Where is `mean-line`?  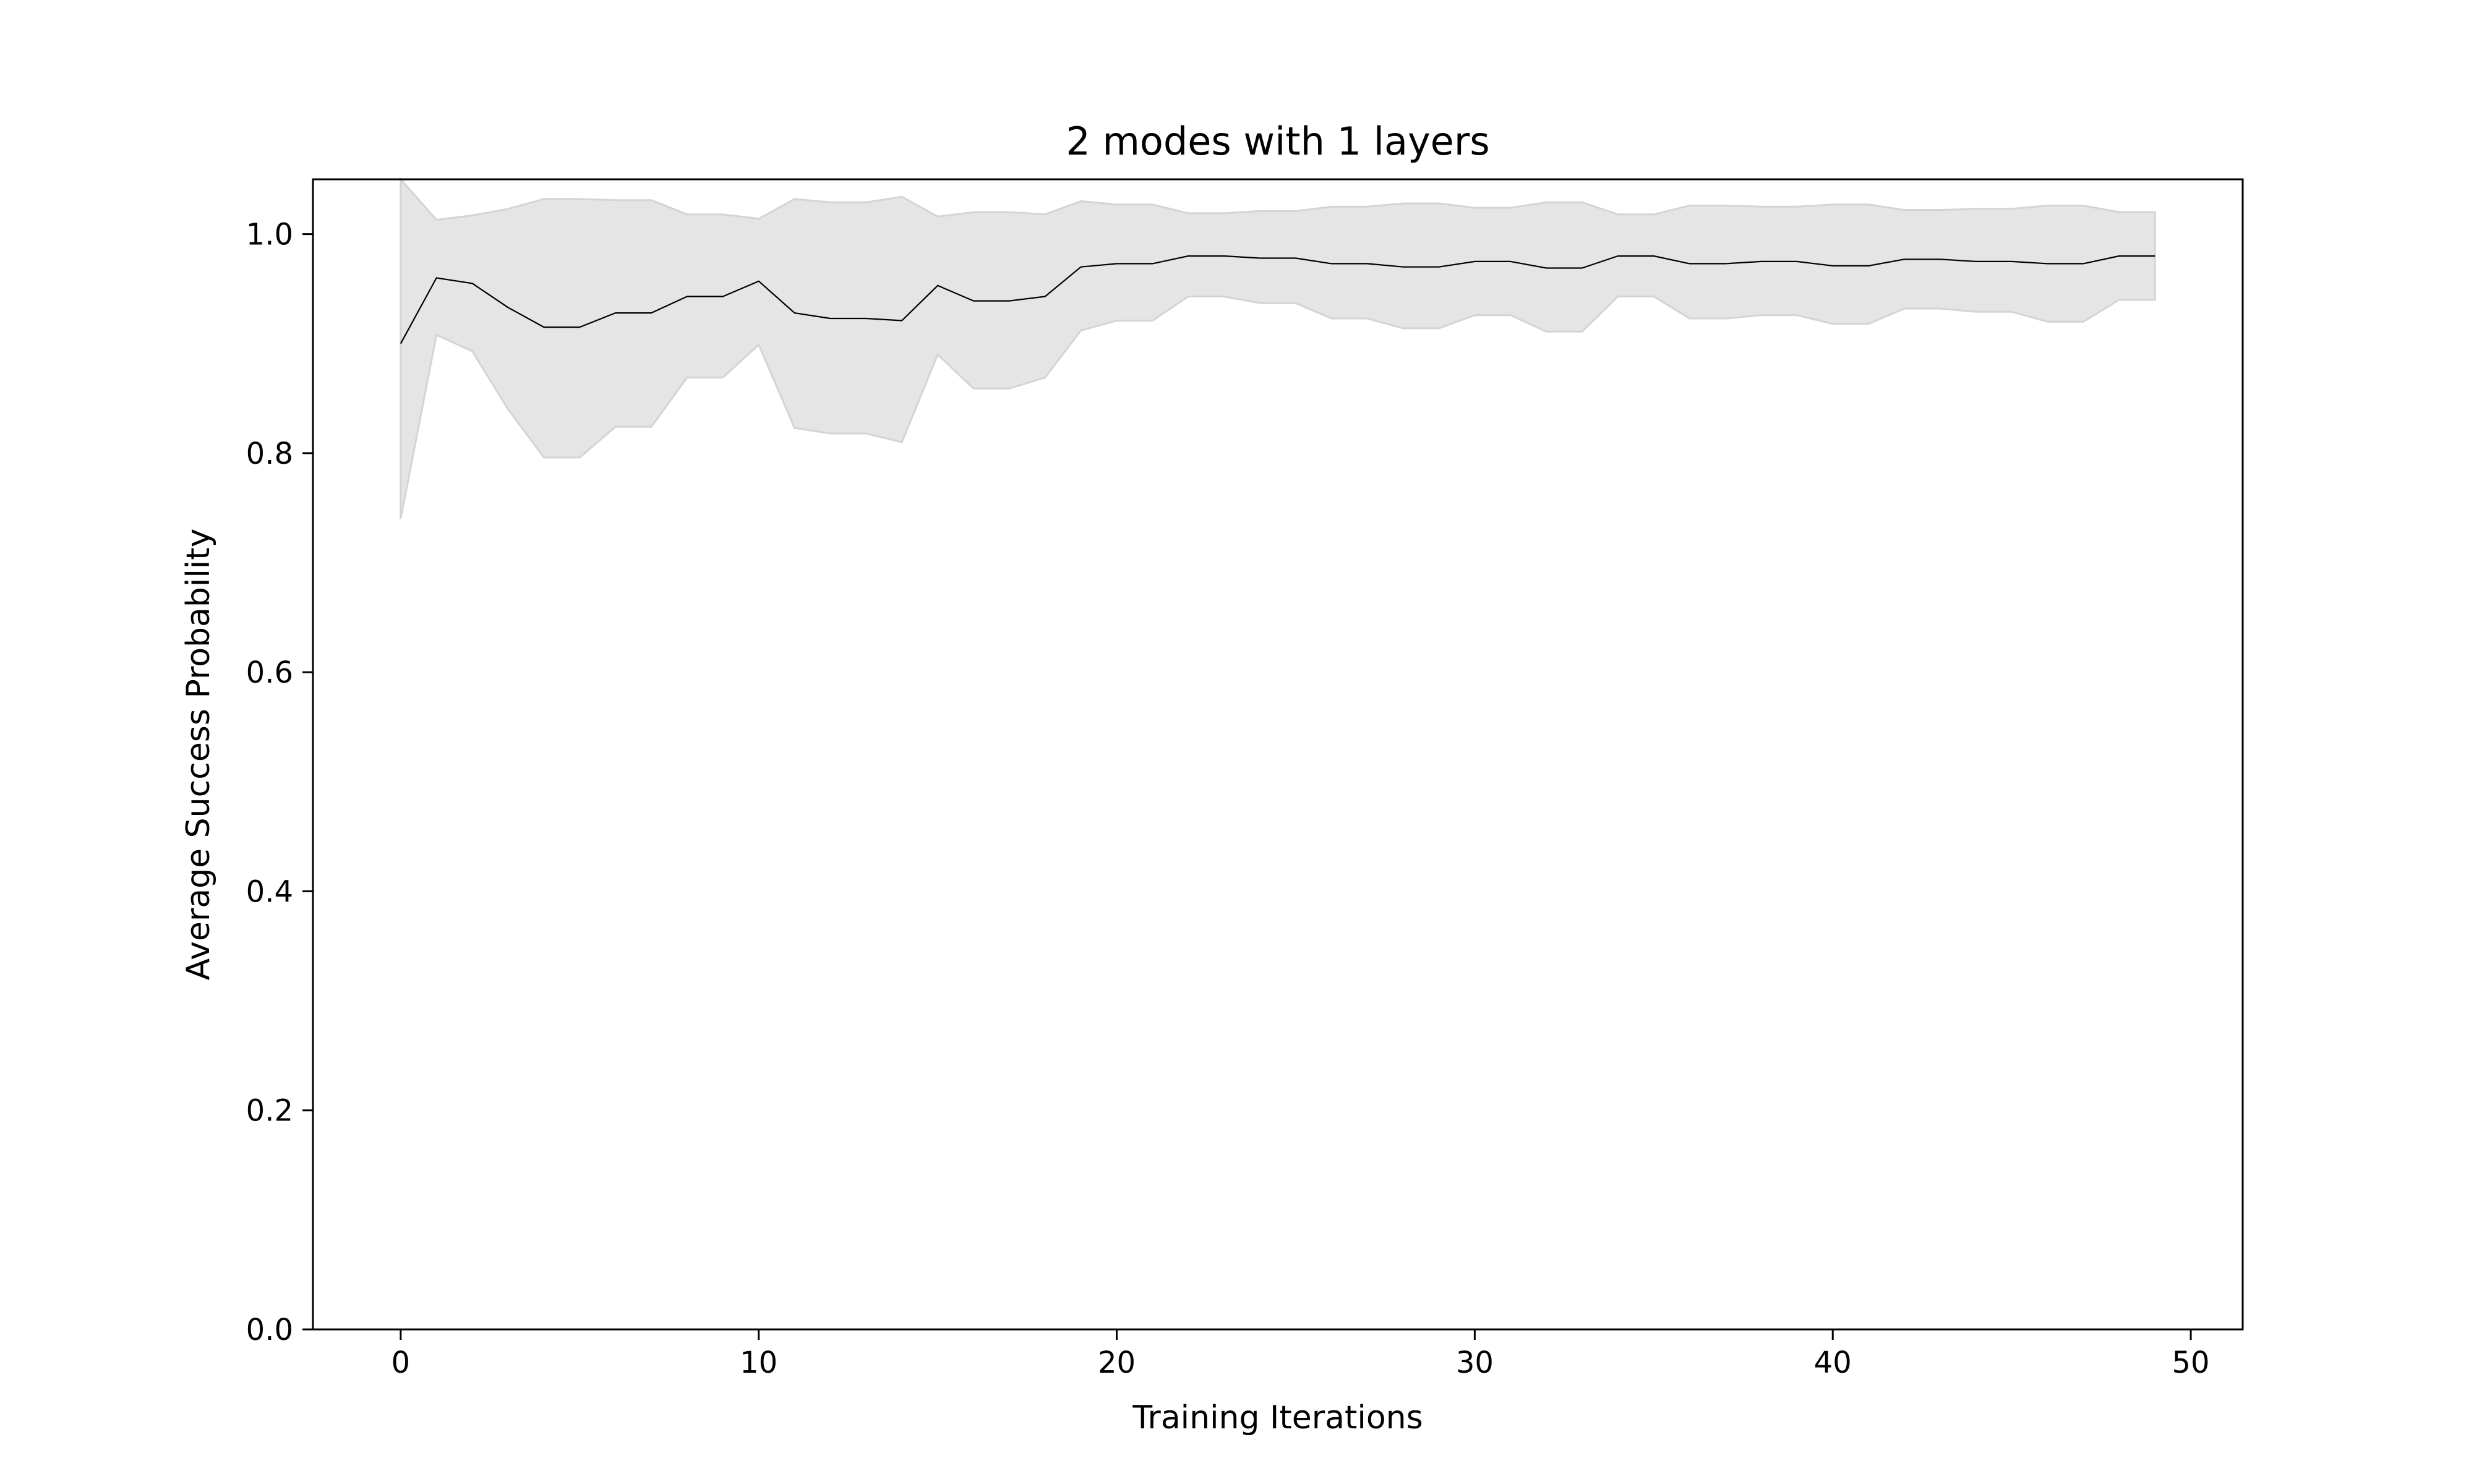
mean-line is located at coordinates (1278, 299).